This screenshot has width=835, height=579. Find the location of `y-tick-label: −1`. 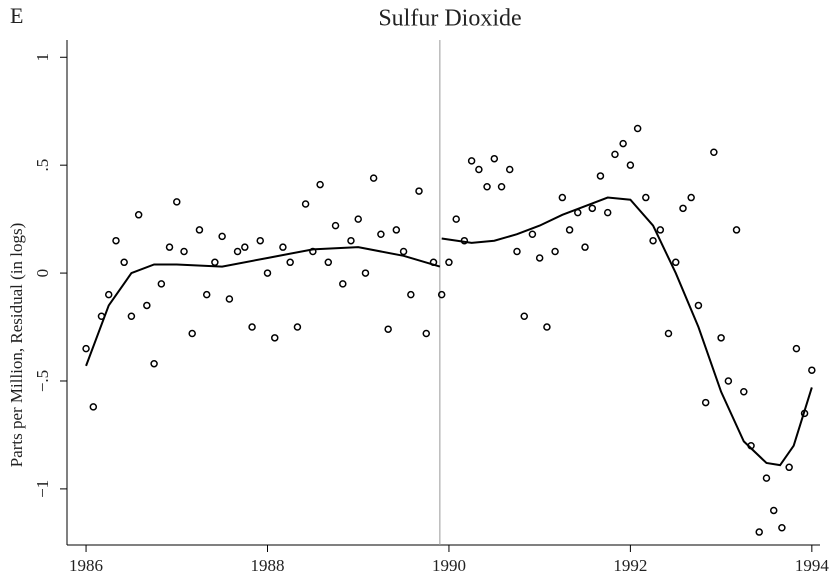

y-tick-label: −1 is located at coordinates (42, 489).